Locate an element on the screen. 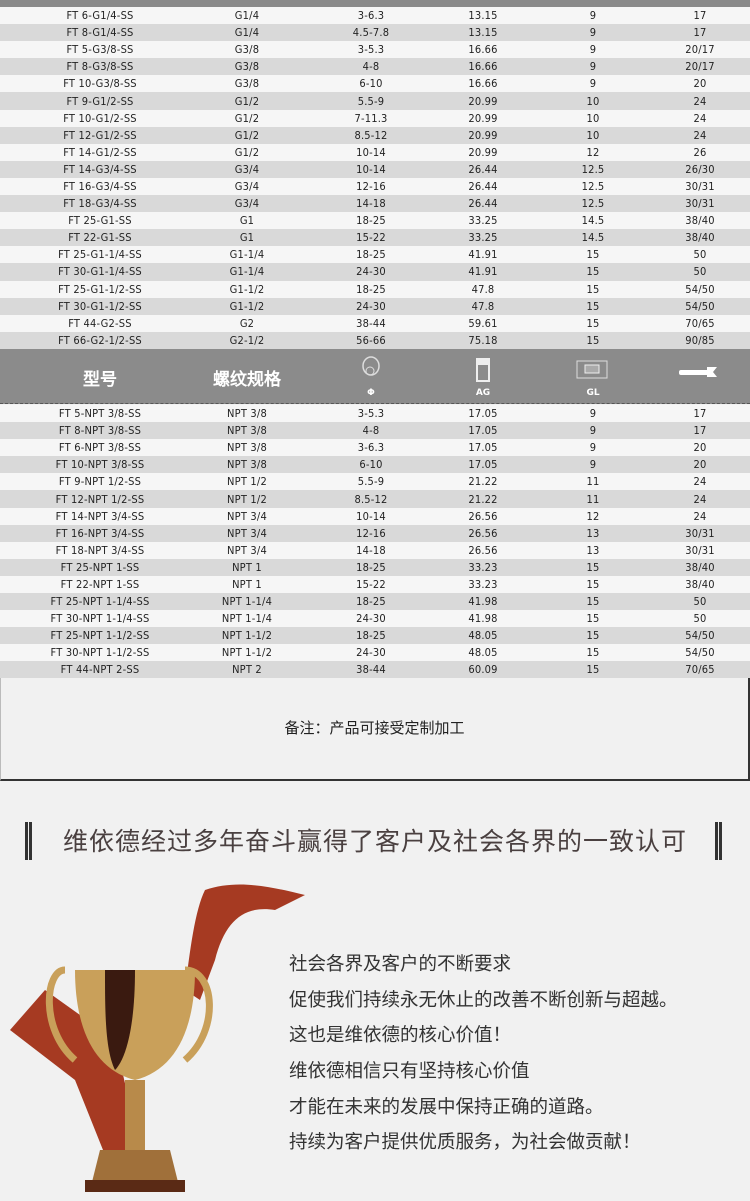  table-cell: FT 22-G1-SS is located at coordinates (100, 238).